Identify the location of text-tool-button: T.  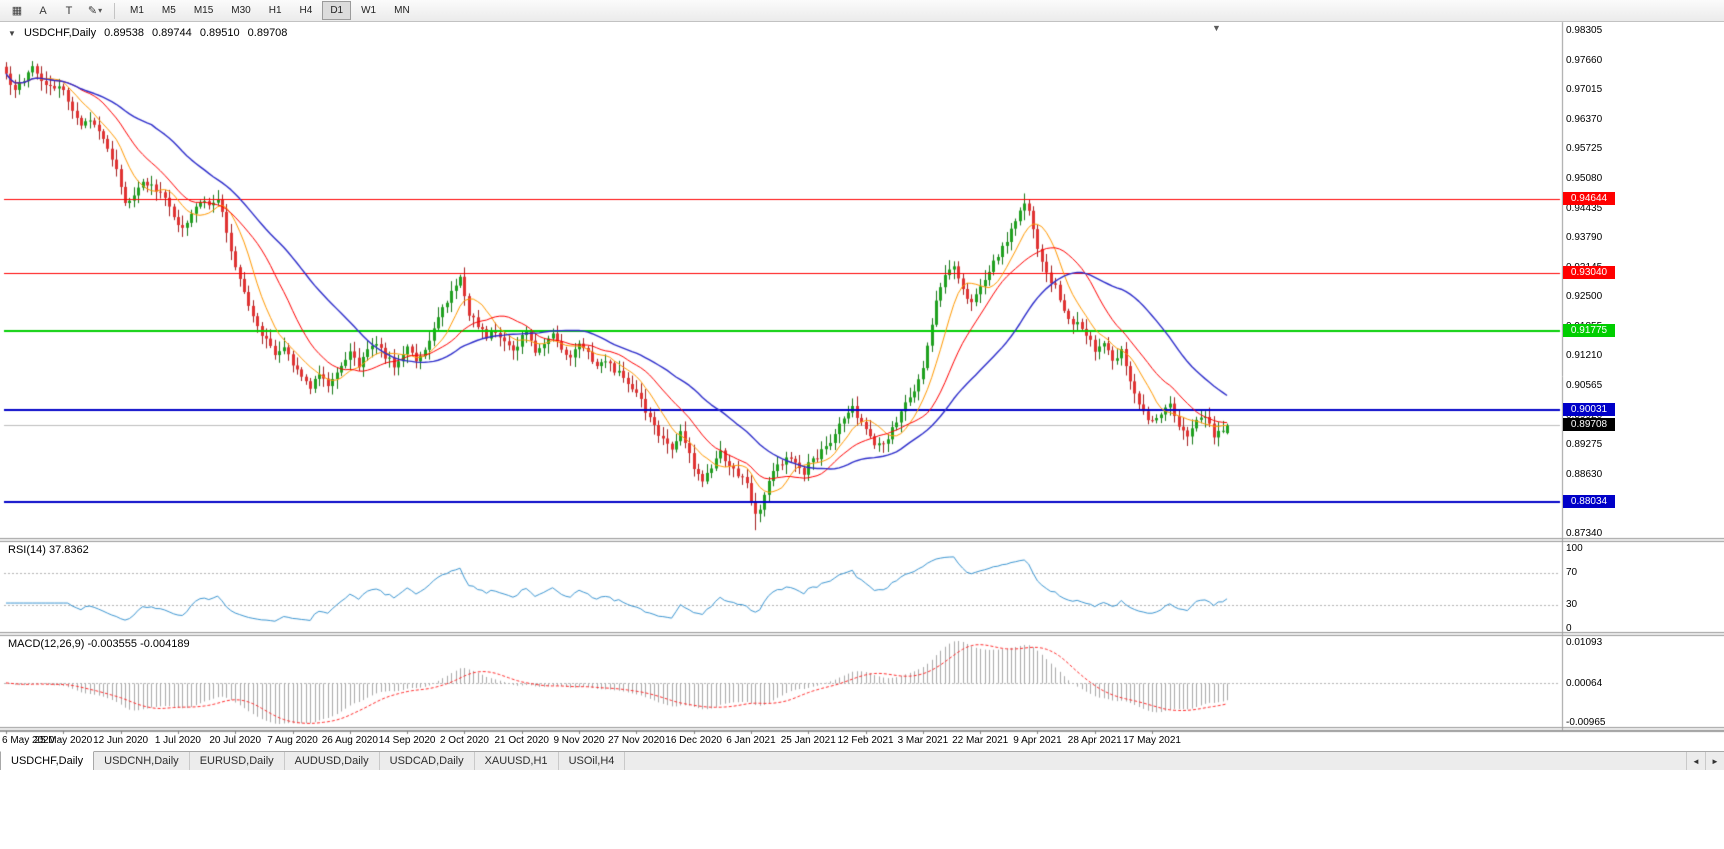
(69, 11).